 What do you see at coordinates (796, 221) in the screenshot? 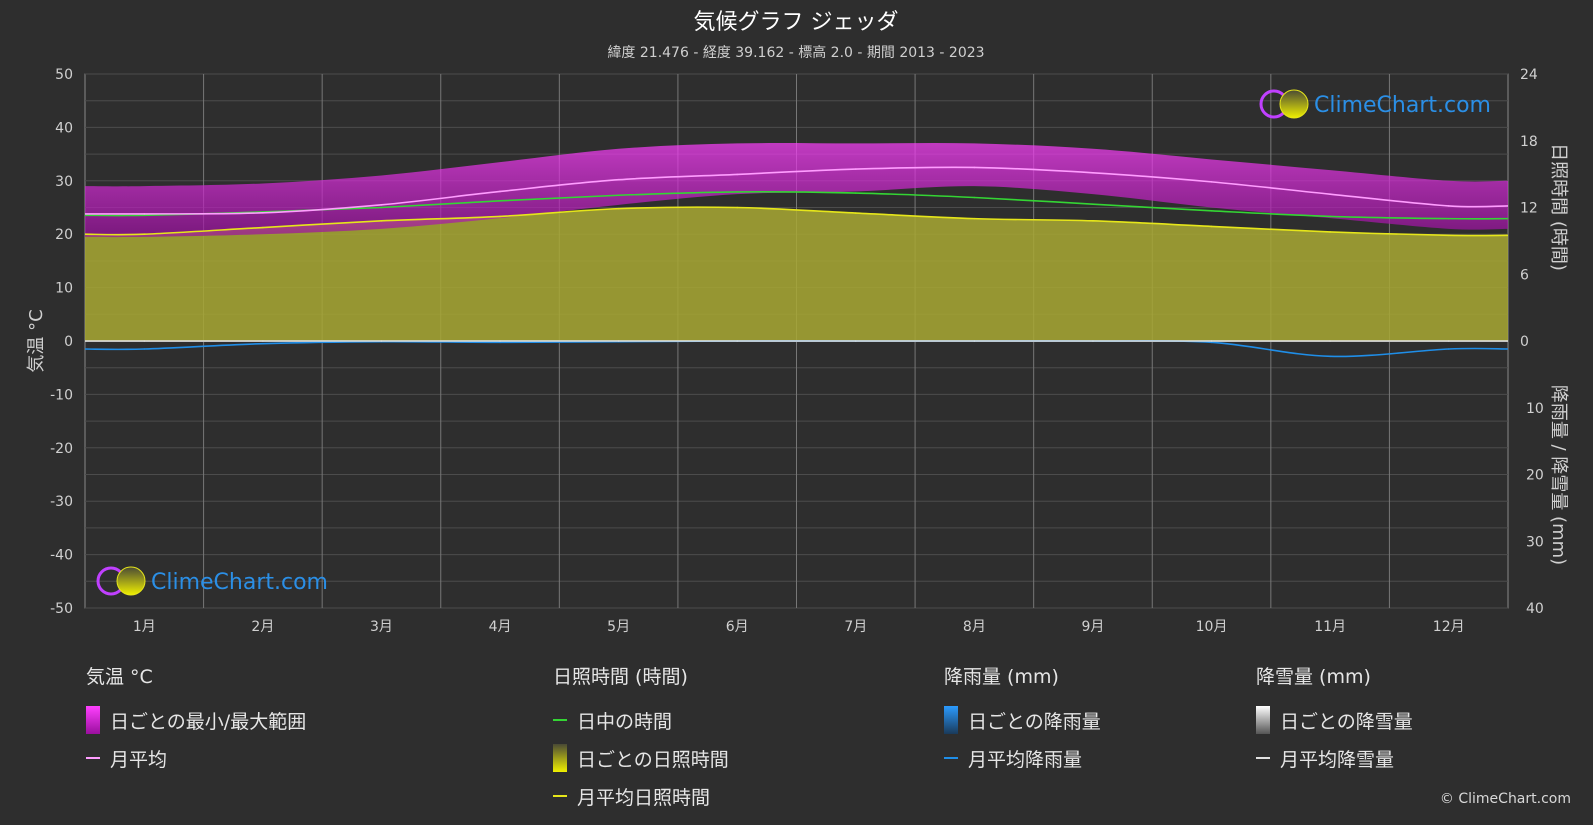
I see `sunshine-avg-line` at bounding box center [796, 221].